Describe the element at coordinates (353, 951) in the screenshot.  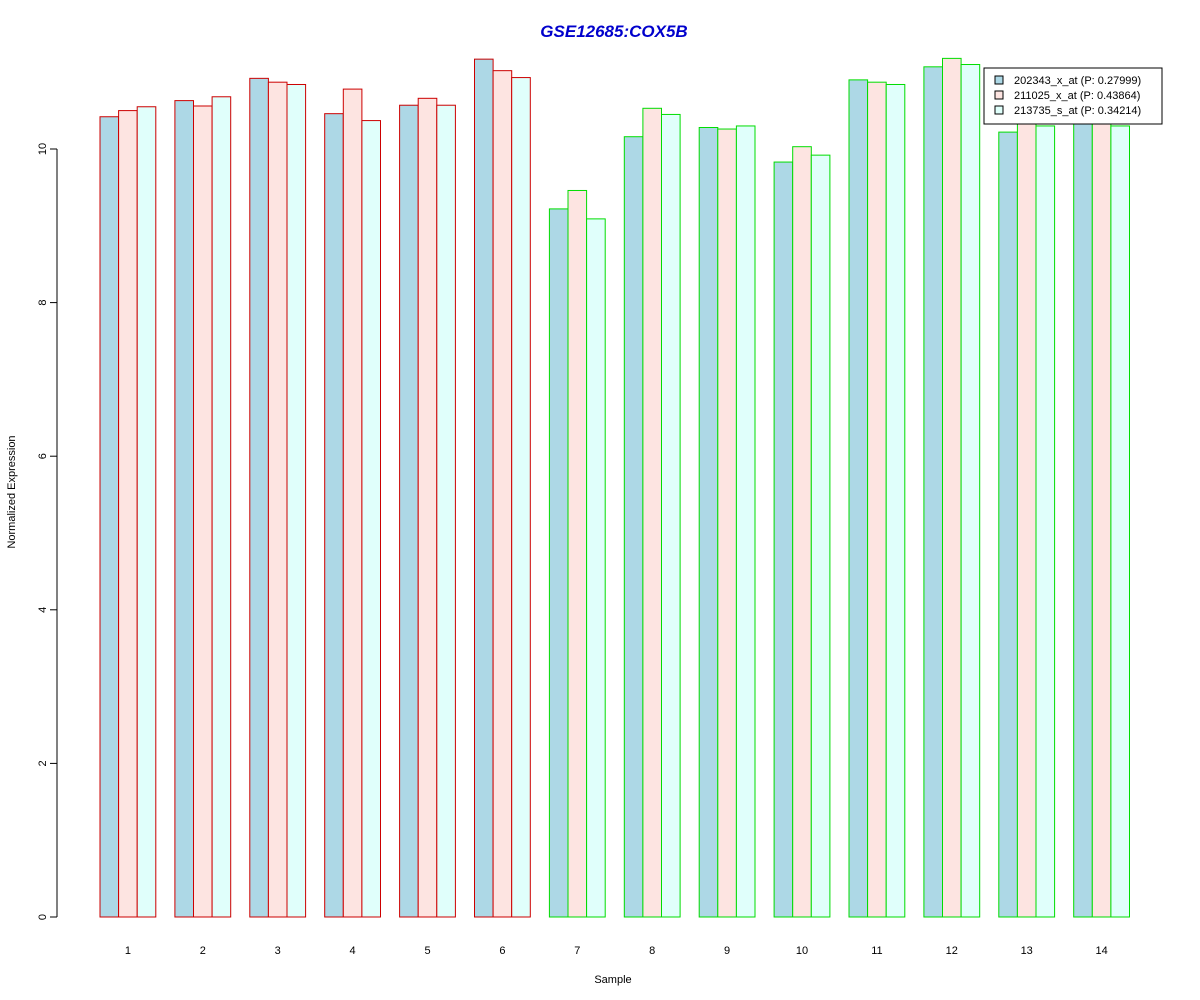
I see `x-tick-label-4: 4` at that location.